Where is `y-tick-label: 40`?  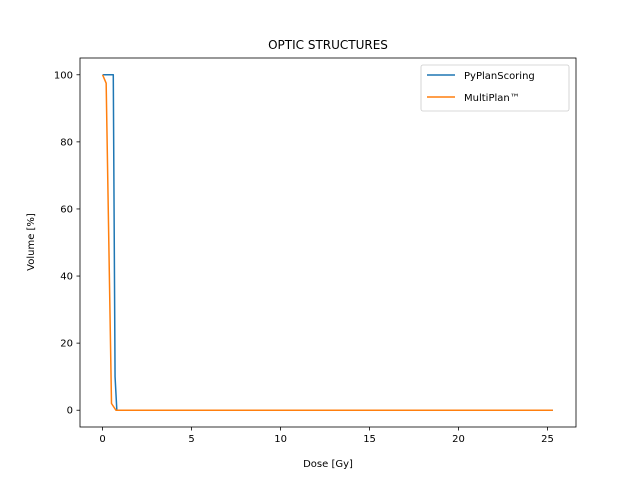 y-tick-label: 40 is located at coordinates (66, 277).